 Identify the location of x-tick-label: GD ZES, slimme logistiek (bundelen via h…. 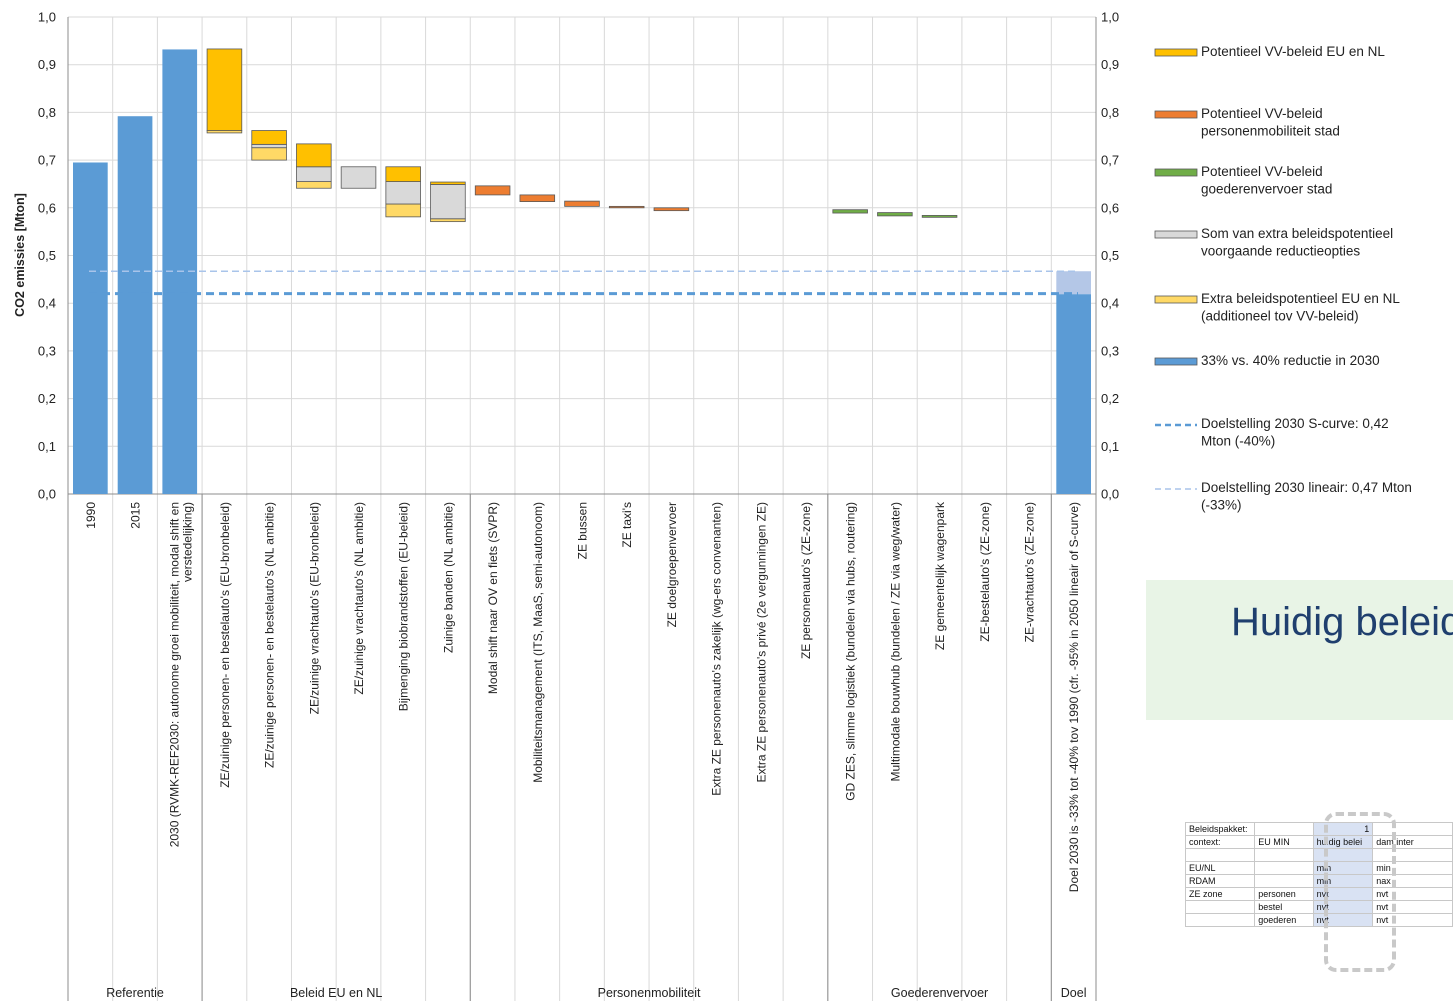
(851, 651).